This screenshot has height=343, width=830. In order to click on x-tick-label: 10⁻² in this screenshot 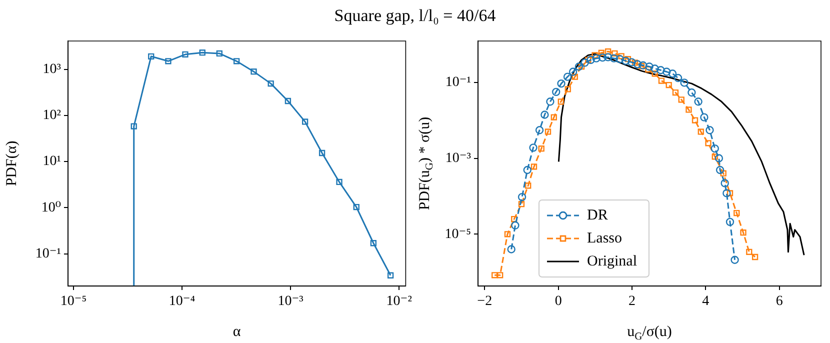, I will do `click(399, 302)`.